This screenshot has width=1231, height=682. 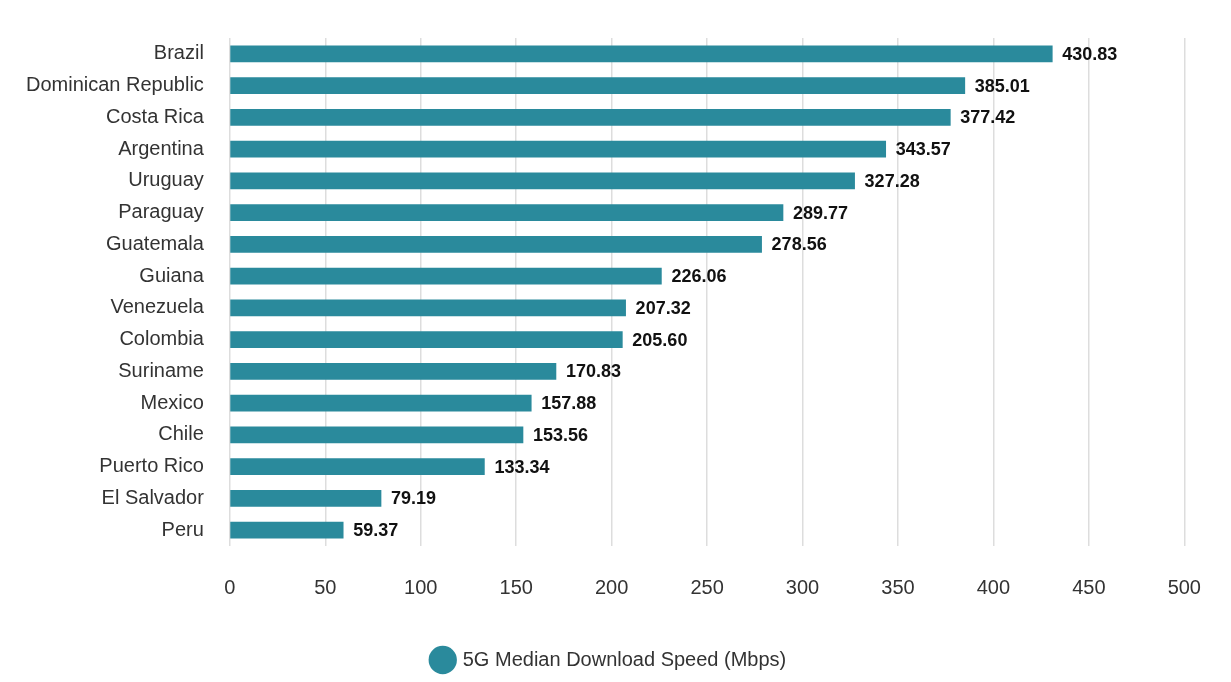 What do you see at coordinates (230, 586) in the screenshot?
I see `x-tick-label: 0` at bounding box center [230, 586].